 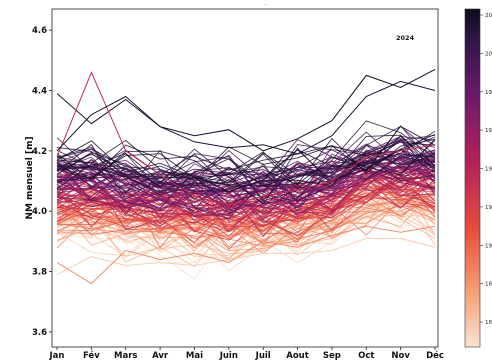 I want to click on x-tick-label: Juin, so click(x=228, y=355).